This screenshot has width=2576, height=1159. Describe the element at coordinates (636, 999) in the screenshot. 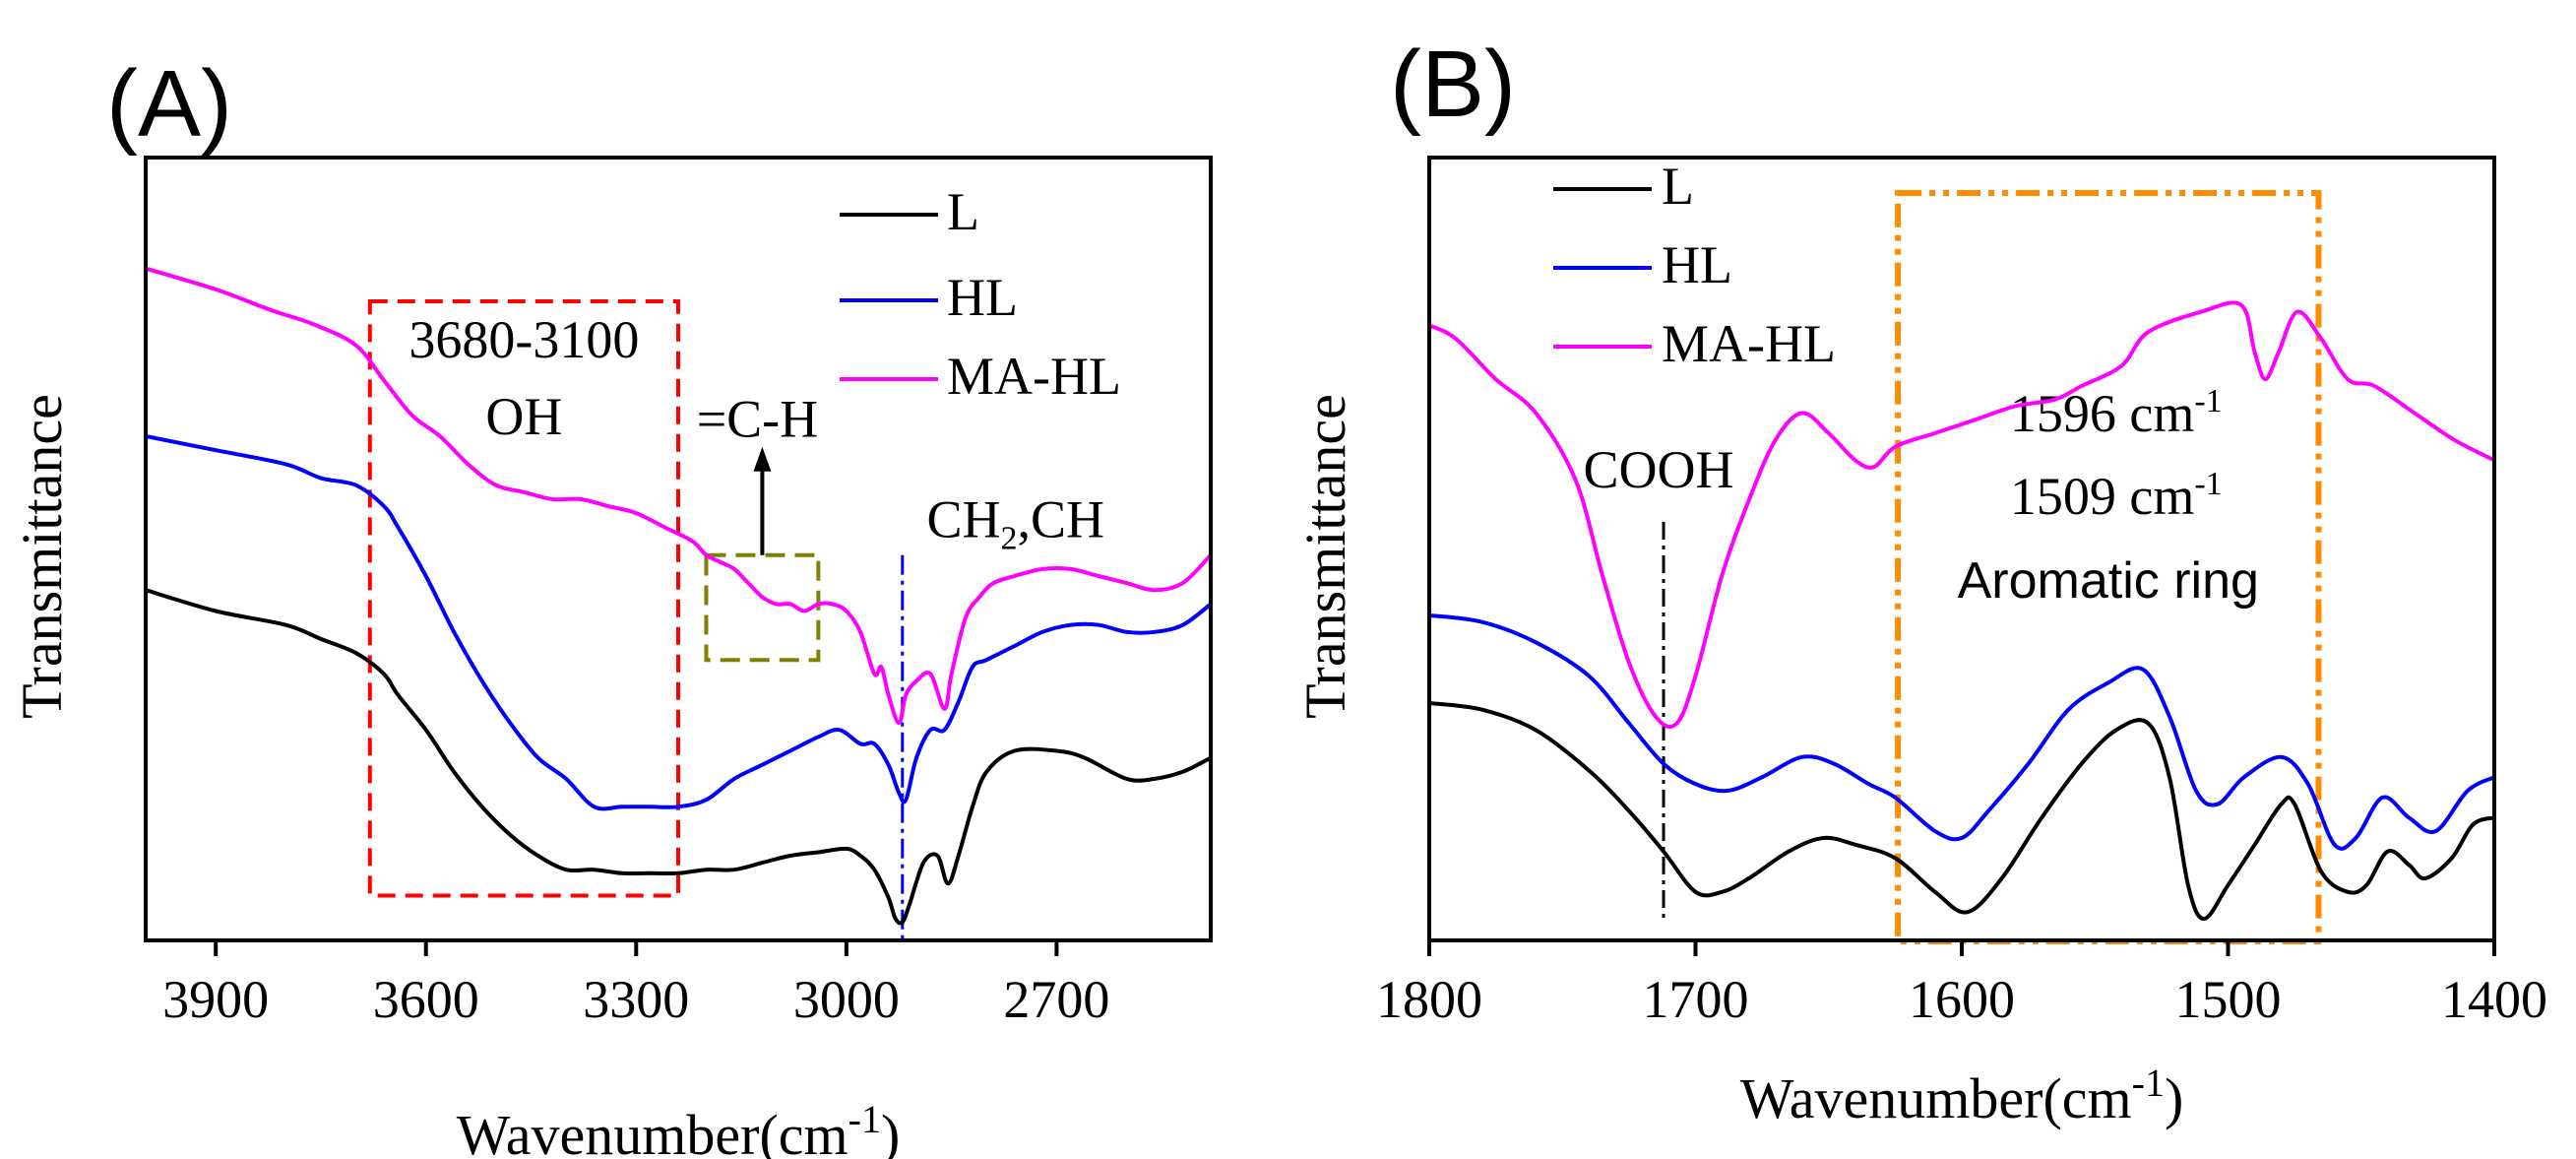

I see `x-tick-label: 3300` at that location.